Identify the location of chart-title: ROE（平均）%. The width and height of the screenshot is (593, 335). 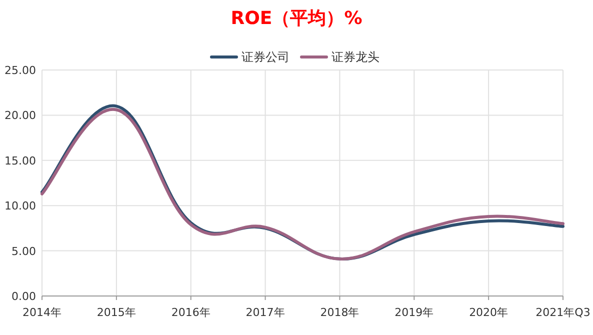
(296, 18).